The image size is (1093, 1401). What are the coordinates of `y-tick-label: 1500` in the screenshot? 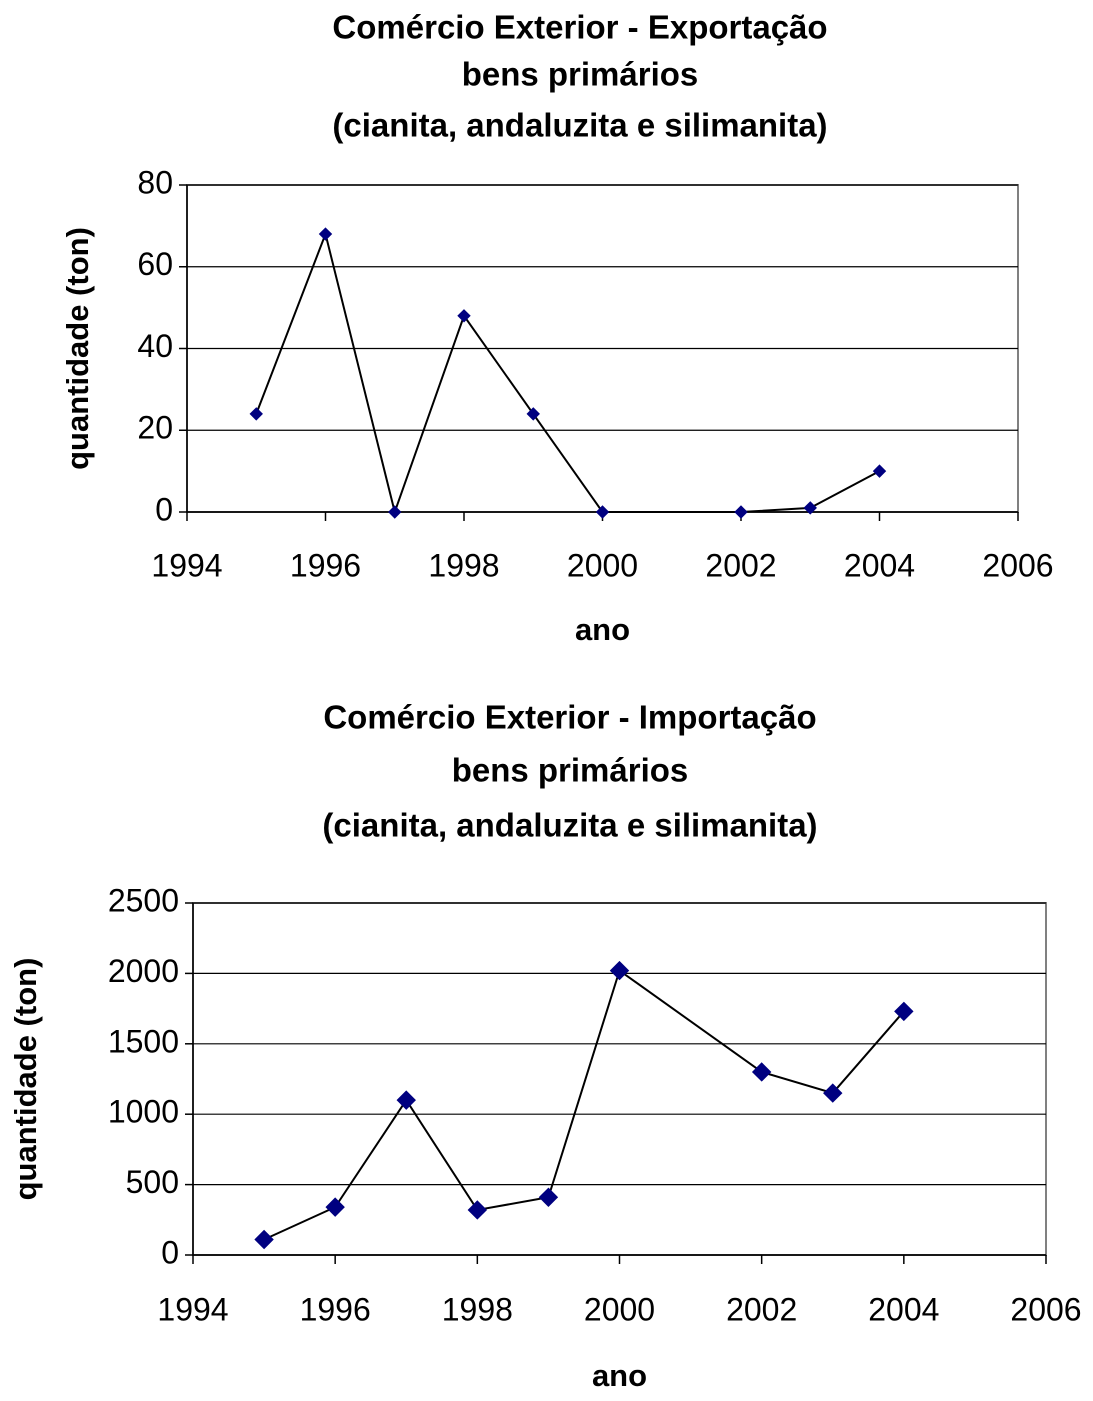 It's located at (143, 1041).